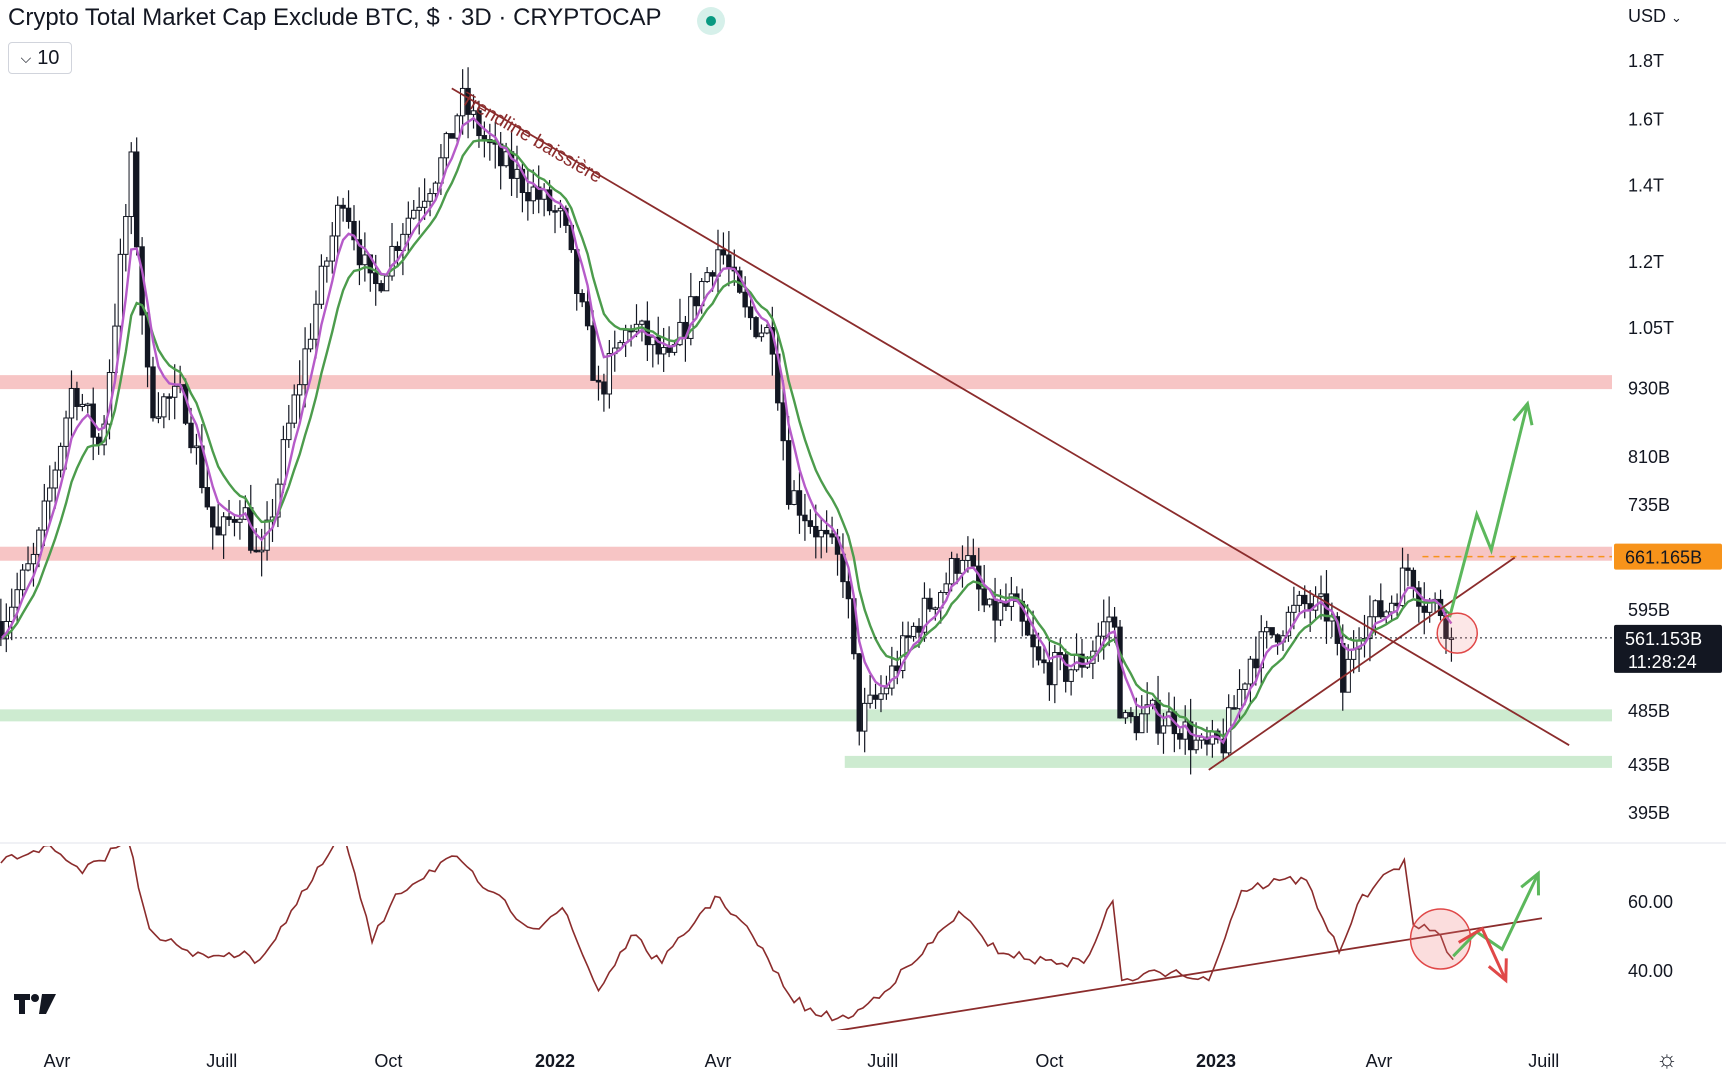 This screenshot has width=1726, height=1080. I want to click on currency-selector: USD ⌄, so click(1655, 16).